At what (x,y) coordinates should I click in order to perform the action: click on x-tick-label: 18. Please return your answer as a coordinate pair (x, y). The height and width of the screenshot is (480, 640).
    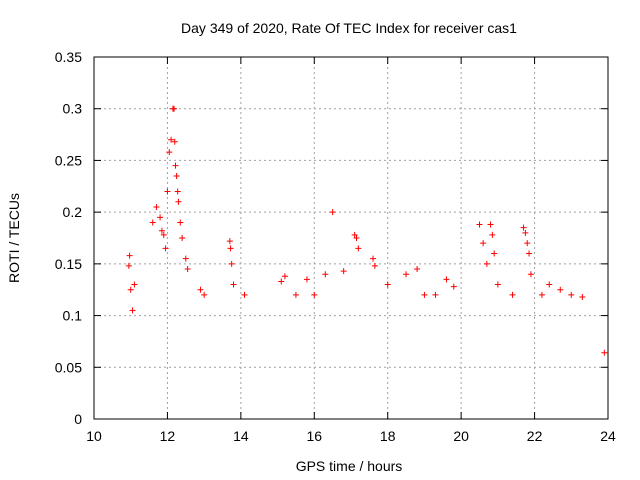
    Looking at the image, I should click on (388, 436).